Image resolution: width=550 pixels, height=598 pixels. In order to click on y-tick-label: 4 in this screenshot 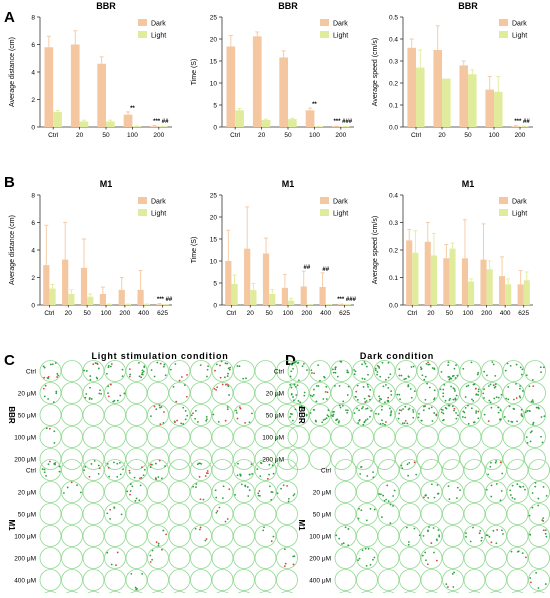, I will do `click(33, 251)`.